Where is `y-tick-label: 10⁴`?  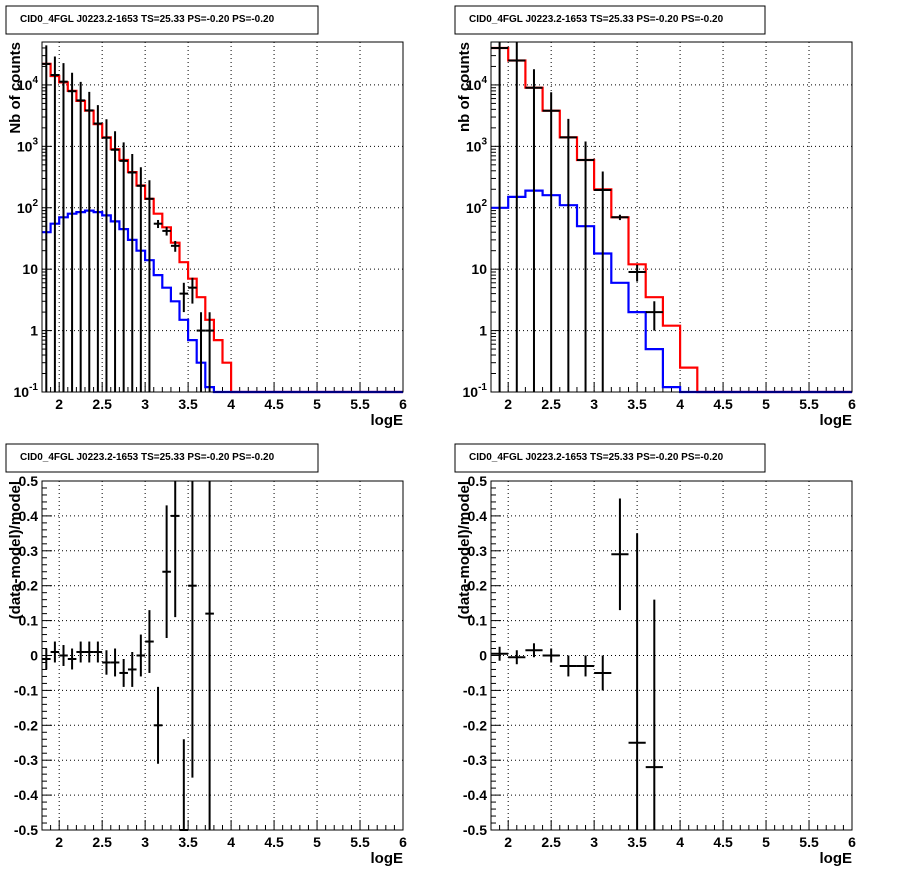 y-tick-label: 10⁴ is located at coordinates (28, 84).